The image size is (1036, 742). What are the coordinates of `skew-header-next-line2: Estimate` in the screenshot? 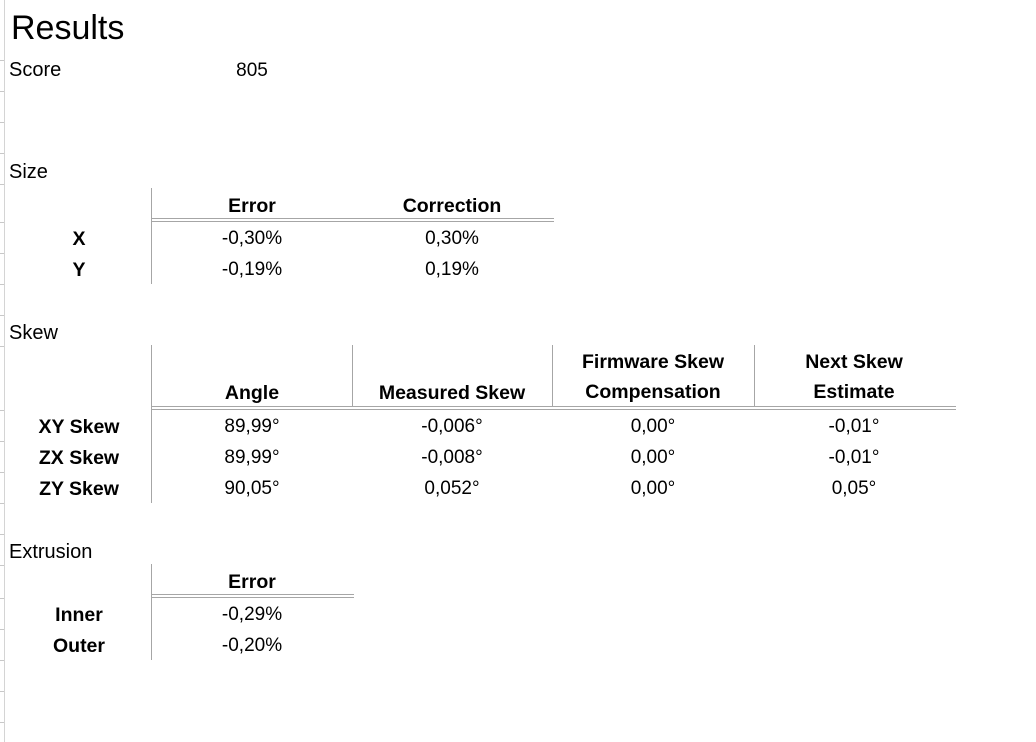 It's located at (854, 392).